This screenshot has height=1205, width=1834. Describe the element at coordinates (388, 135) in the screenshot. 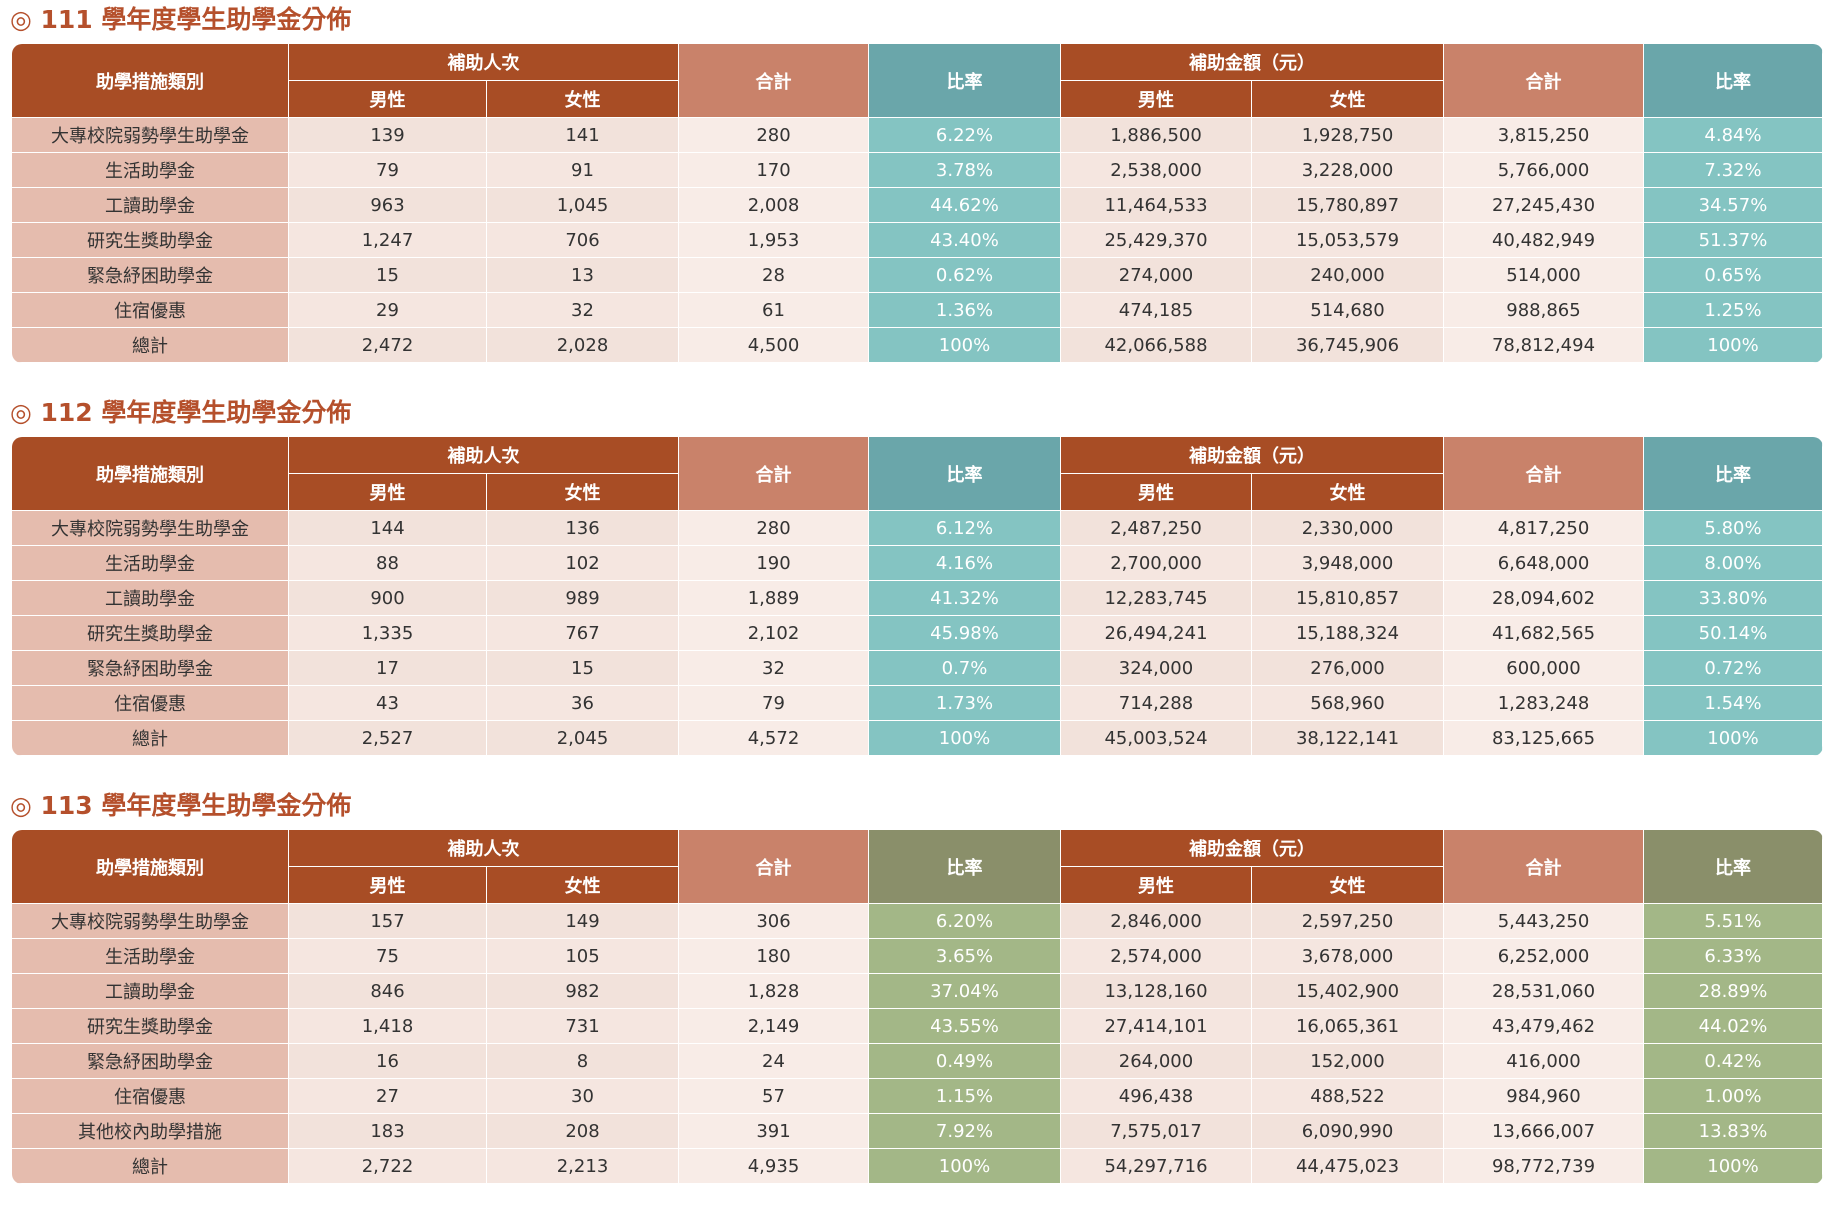

I see `table-cell: 139` at that location.